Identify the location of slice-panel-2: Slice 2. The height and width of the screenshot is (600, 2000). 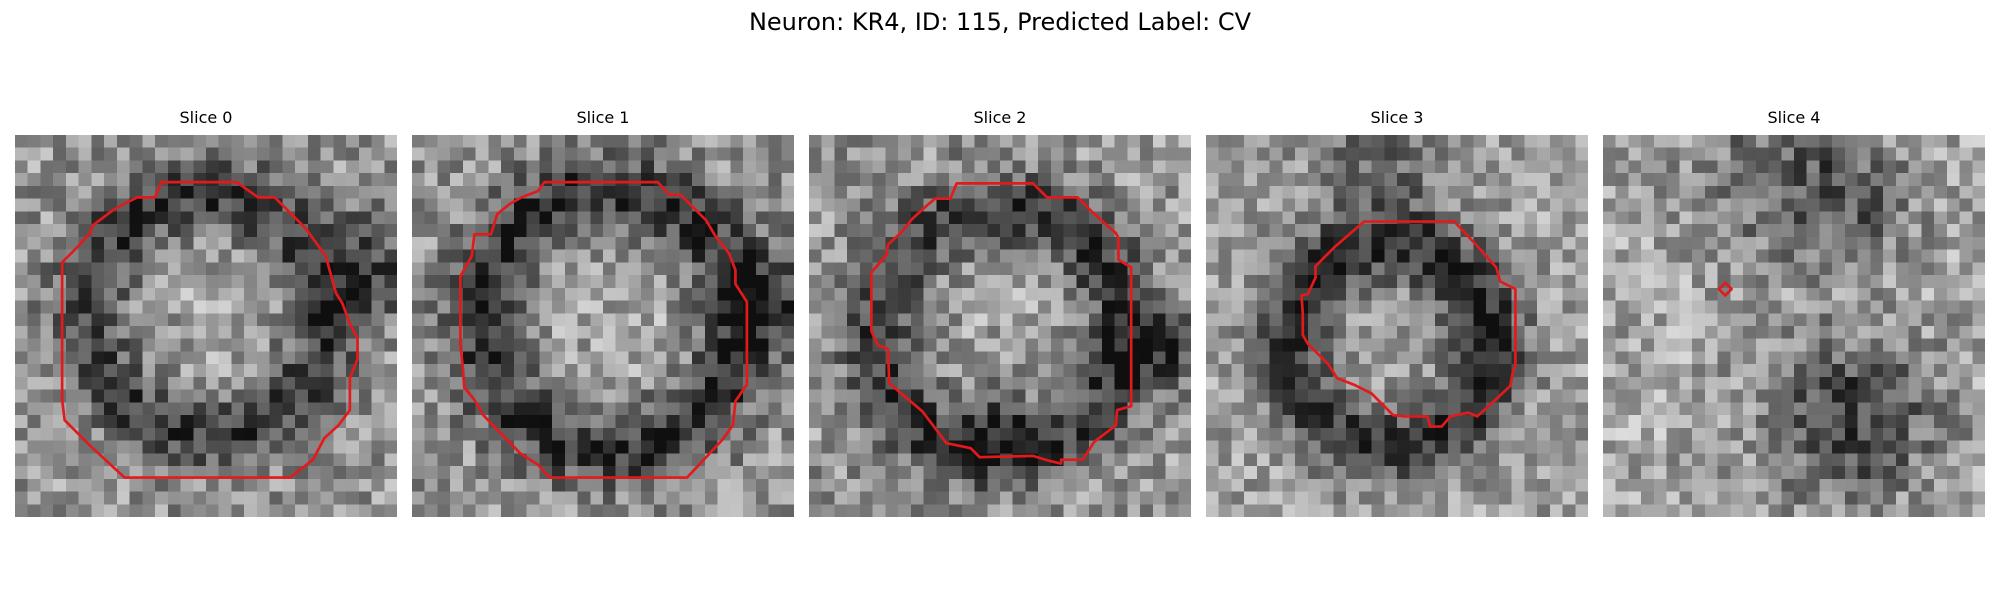
(1000, 312).